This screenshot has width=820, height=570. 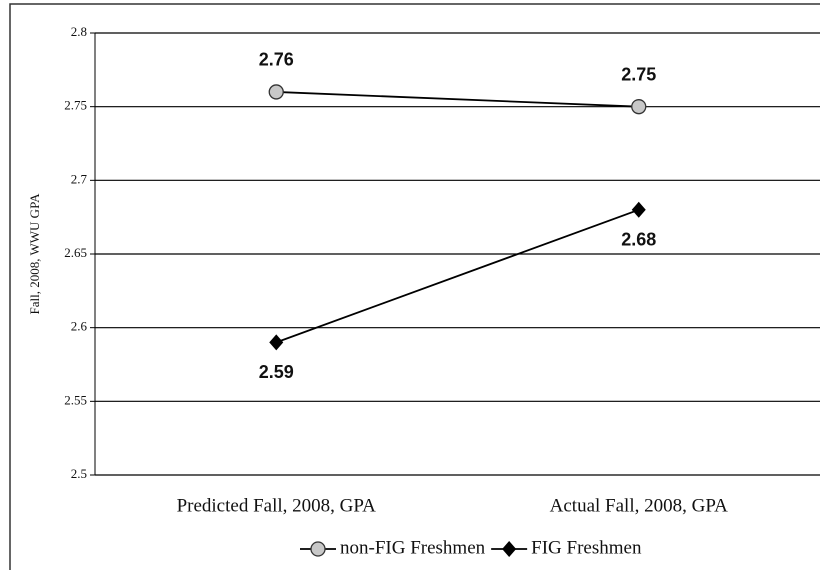 I want to click on y-tick-label: 2.8, so click(x=79, y=31).